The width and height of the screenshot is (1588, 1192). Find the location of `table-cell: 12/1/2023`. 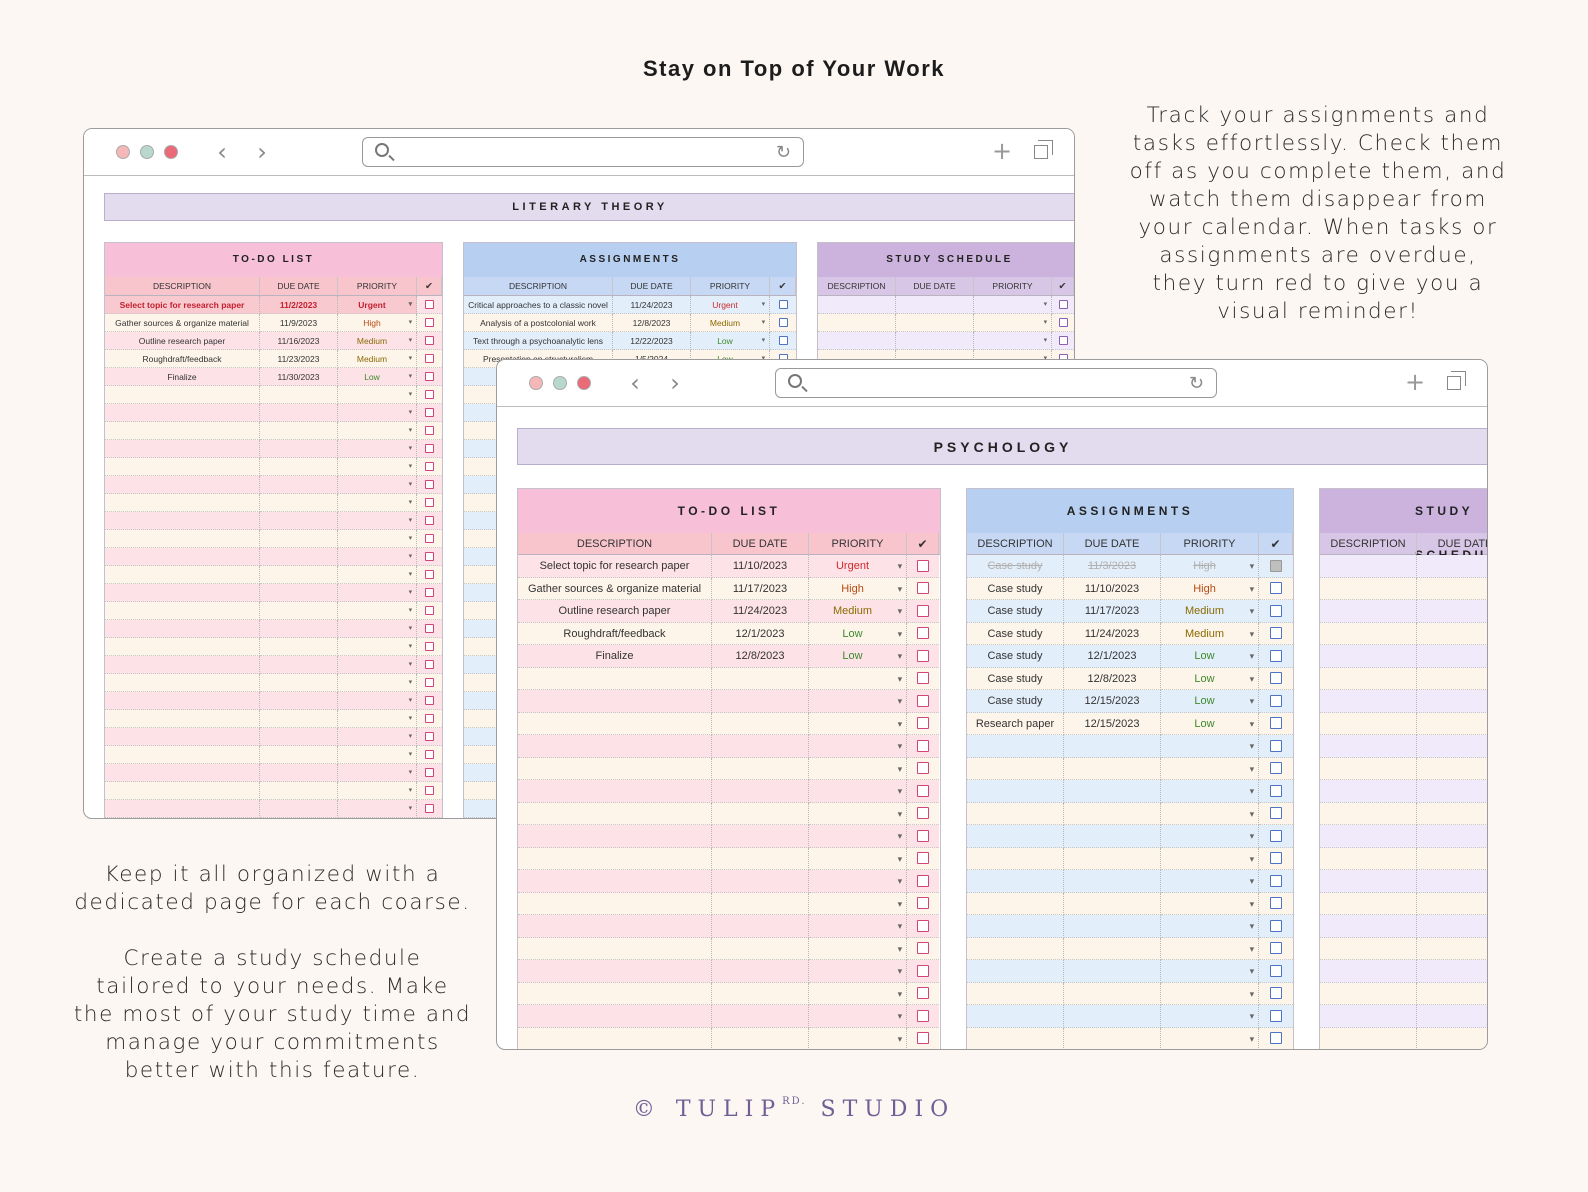

table-cell: 12/1/2023 is located at coordinates (1112, 656).